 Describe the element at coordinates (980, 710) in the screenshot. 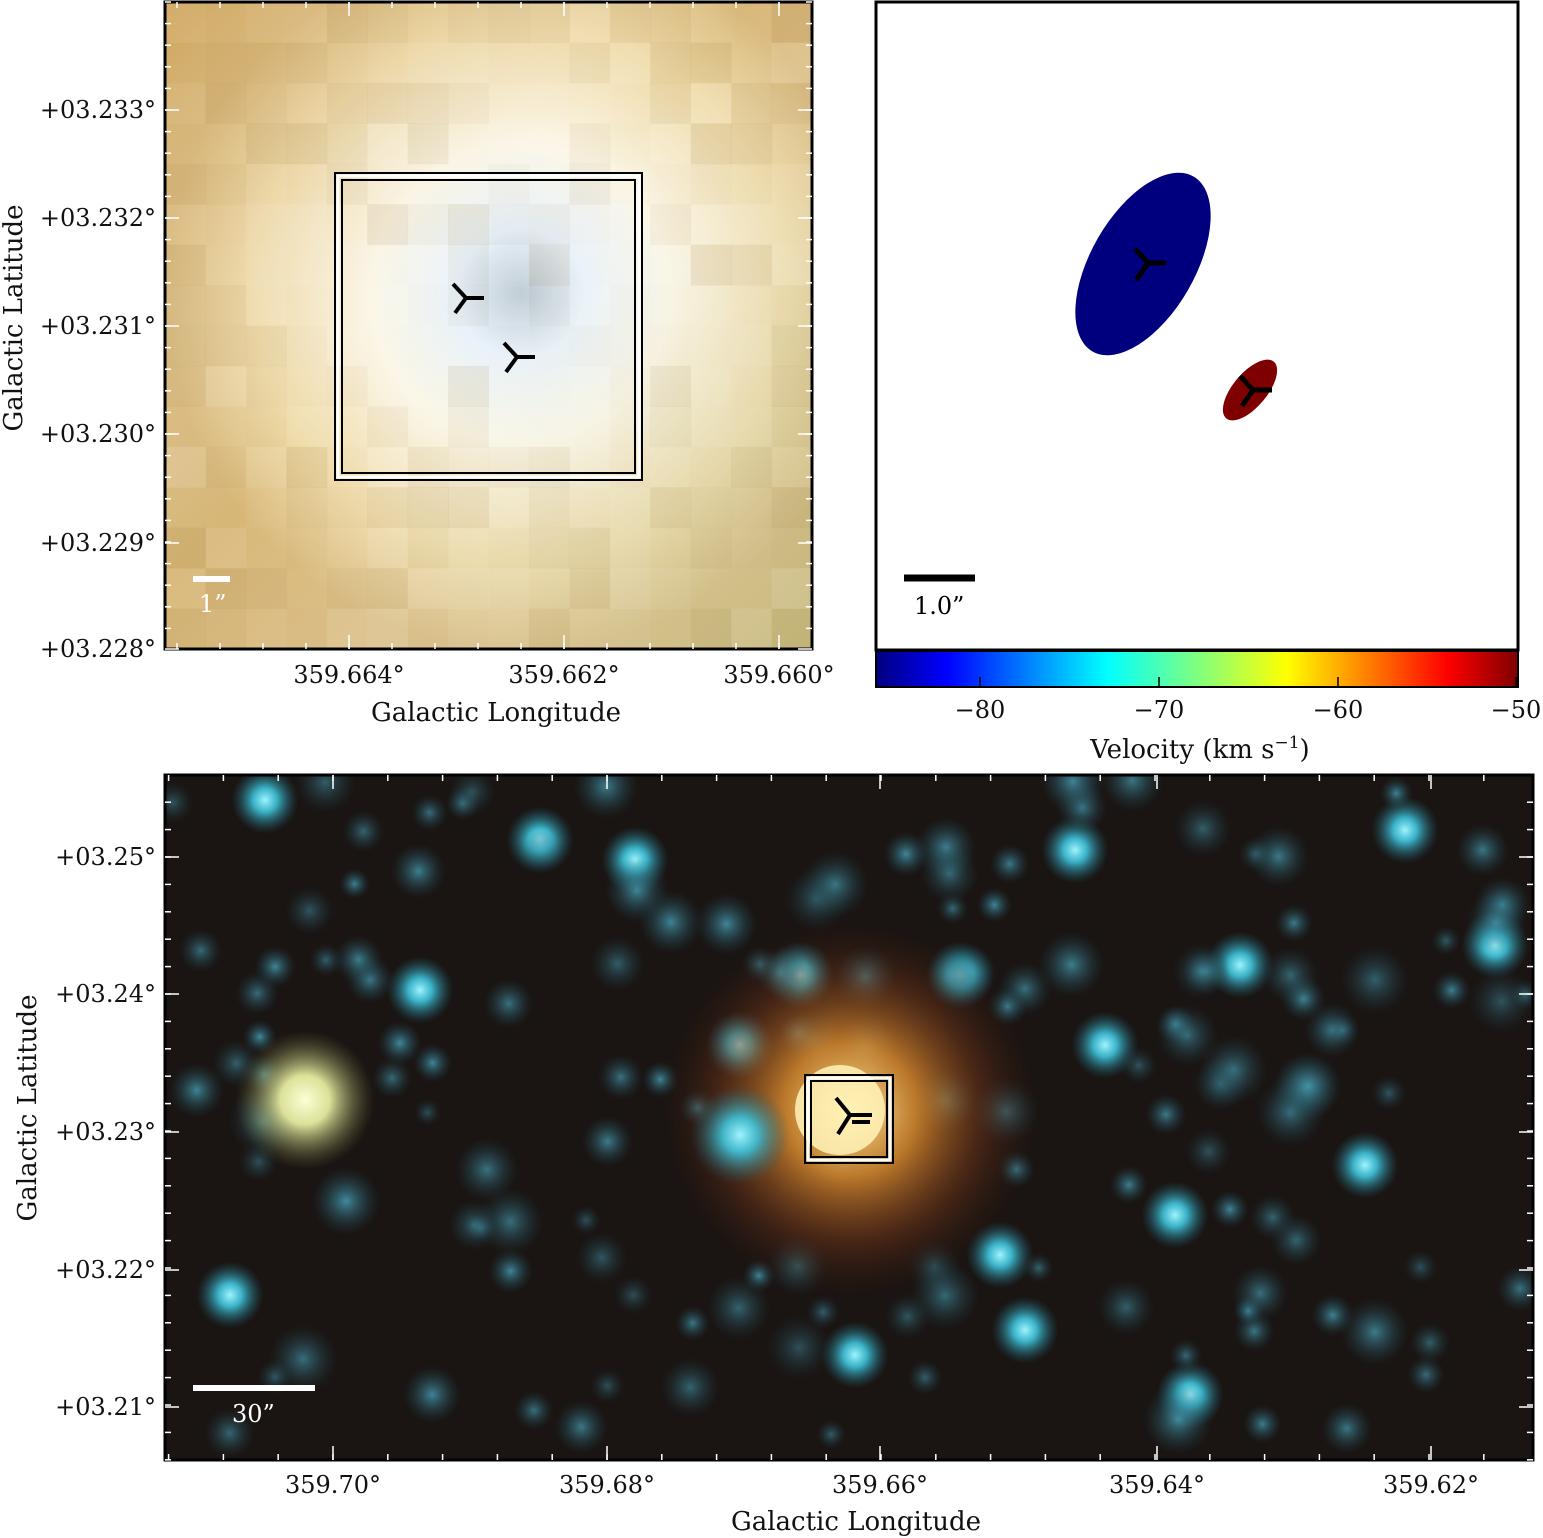

I see `colorbar-tick-label: −80` at that location.